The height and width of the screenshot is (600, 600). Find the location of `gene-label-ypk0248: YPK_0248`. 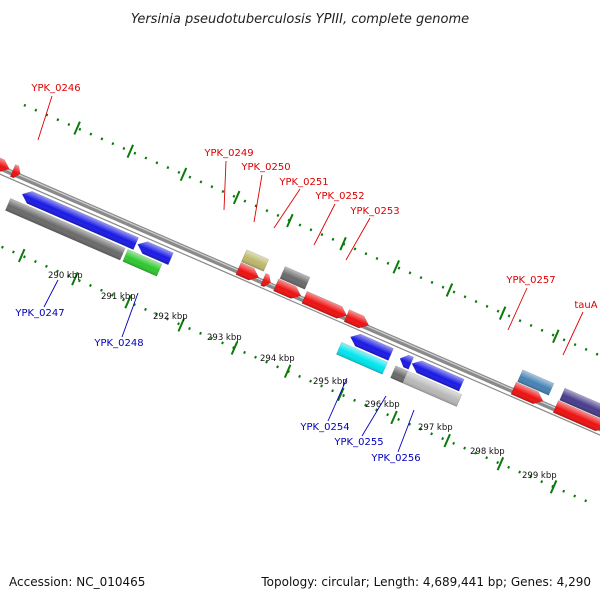

gene-label-ypk0248: YPK_0248 is located at coordinates (118, 320).